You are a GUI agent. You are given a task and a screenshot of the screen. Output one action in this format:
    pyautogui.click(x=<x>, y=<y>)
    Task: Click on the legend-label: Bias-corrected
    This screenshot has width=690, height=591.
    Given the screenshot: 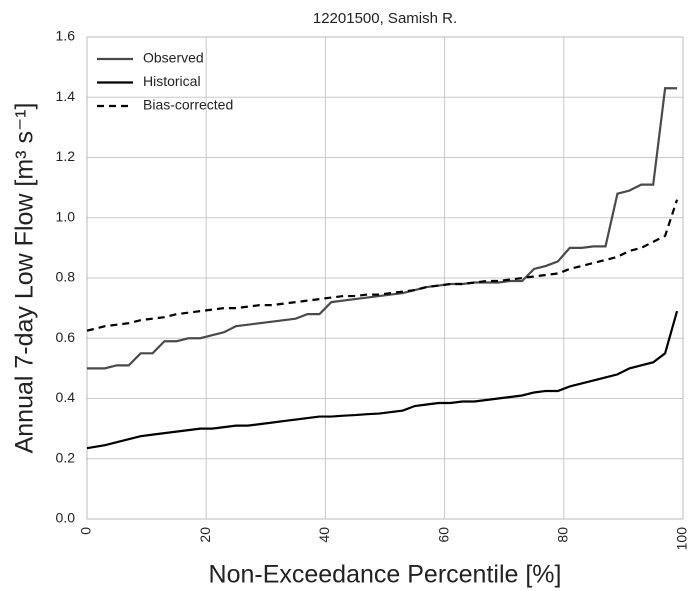 What is the action you would take?
    pyautogui.click(x=188, y=105)
    